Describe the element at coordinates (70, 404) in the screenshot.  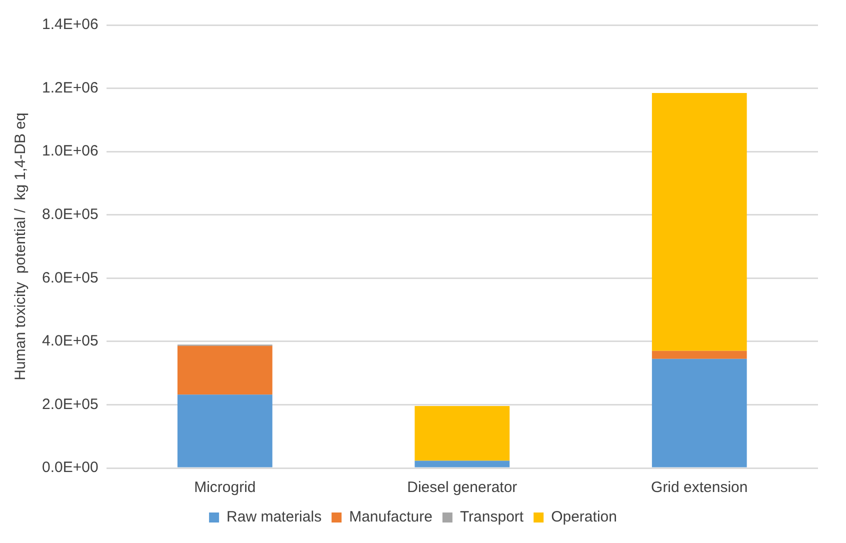
I see `y-tick-label: 2.0E+05` at that location.